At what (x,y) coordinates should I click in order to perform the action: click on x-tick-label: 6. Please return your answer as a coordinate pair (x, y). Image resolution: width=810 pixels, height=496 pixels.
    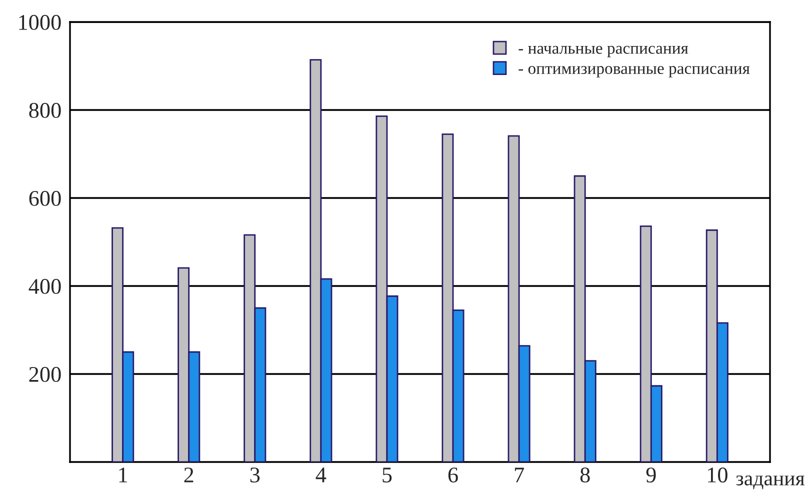
    Looking at the image, I should click on (453, 475).